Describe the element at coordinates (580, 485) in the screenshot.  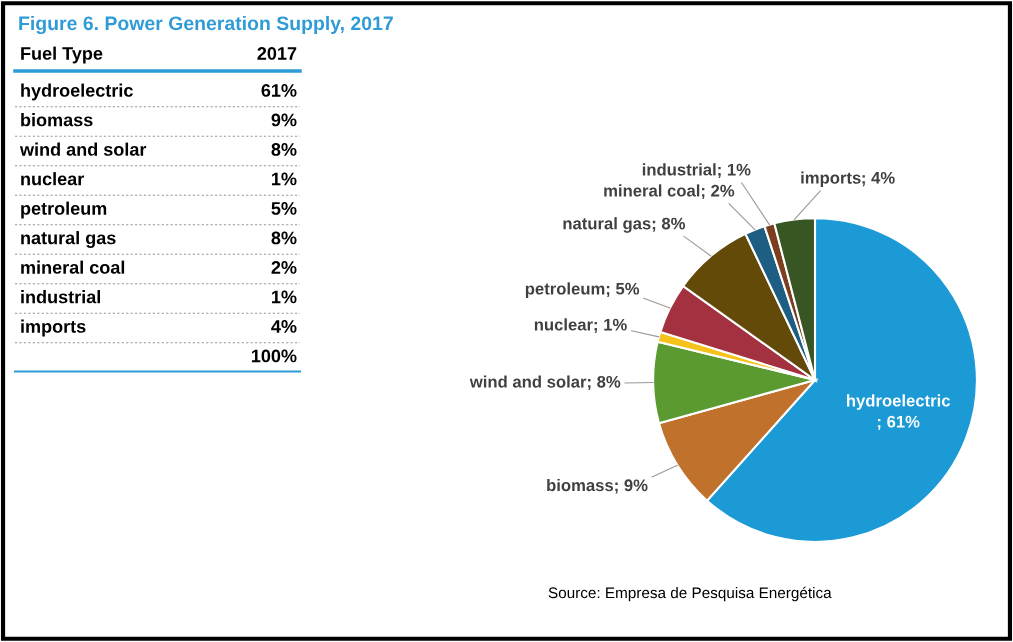
I see `slice-label: biomass` at that location.